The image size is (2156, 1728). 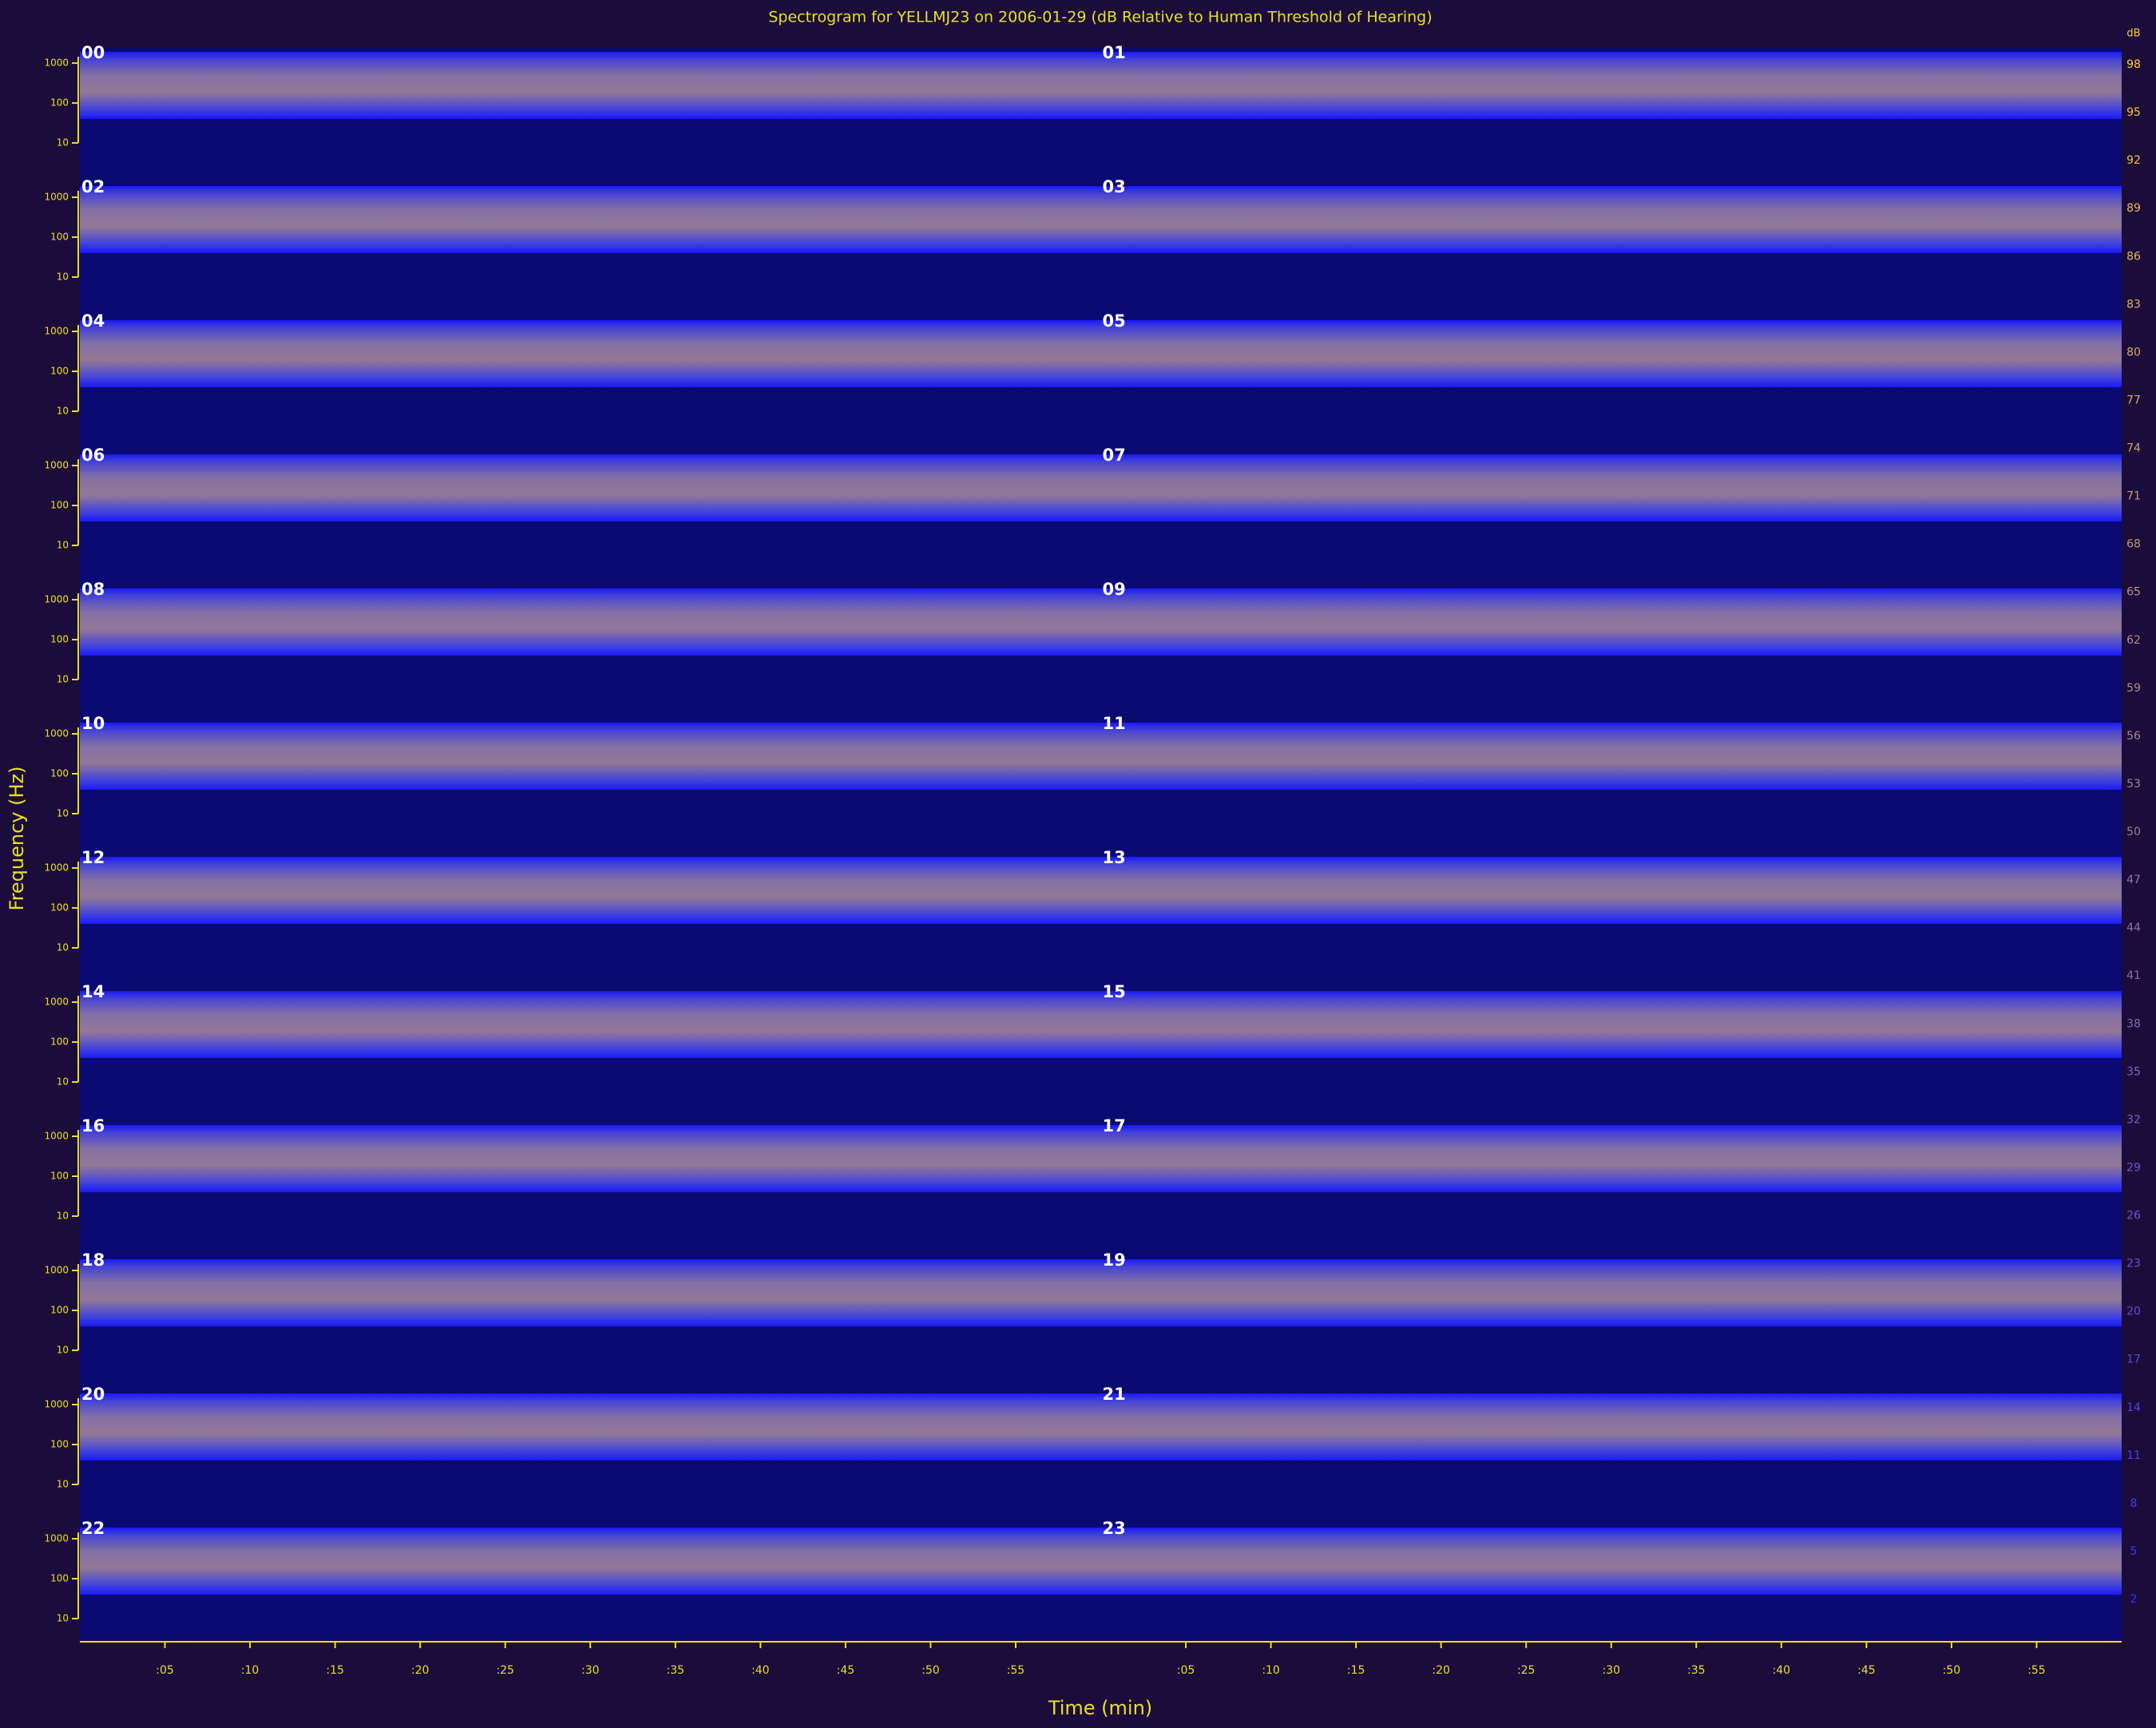 I want to click on colorbar-tick-label: 35, so click(x=2133, y=1071).